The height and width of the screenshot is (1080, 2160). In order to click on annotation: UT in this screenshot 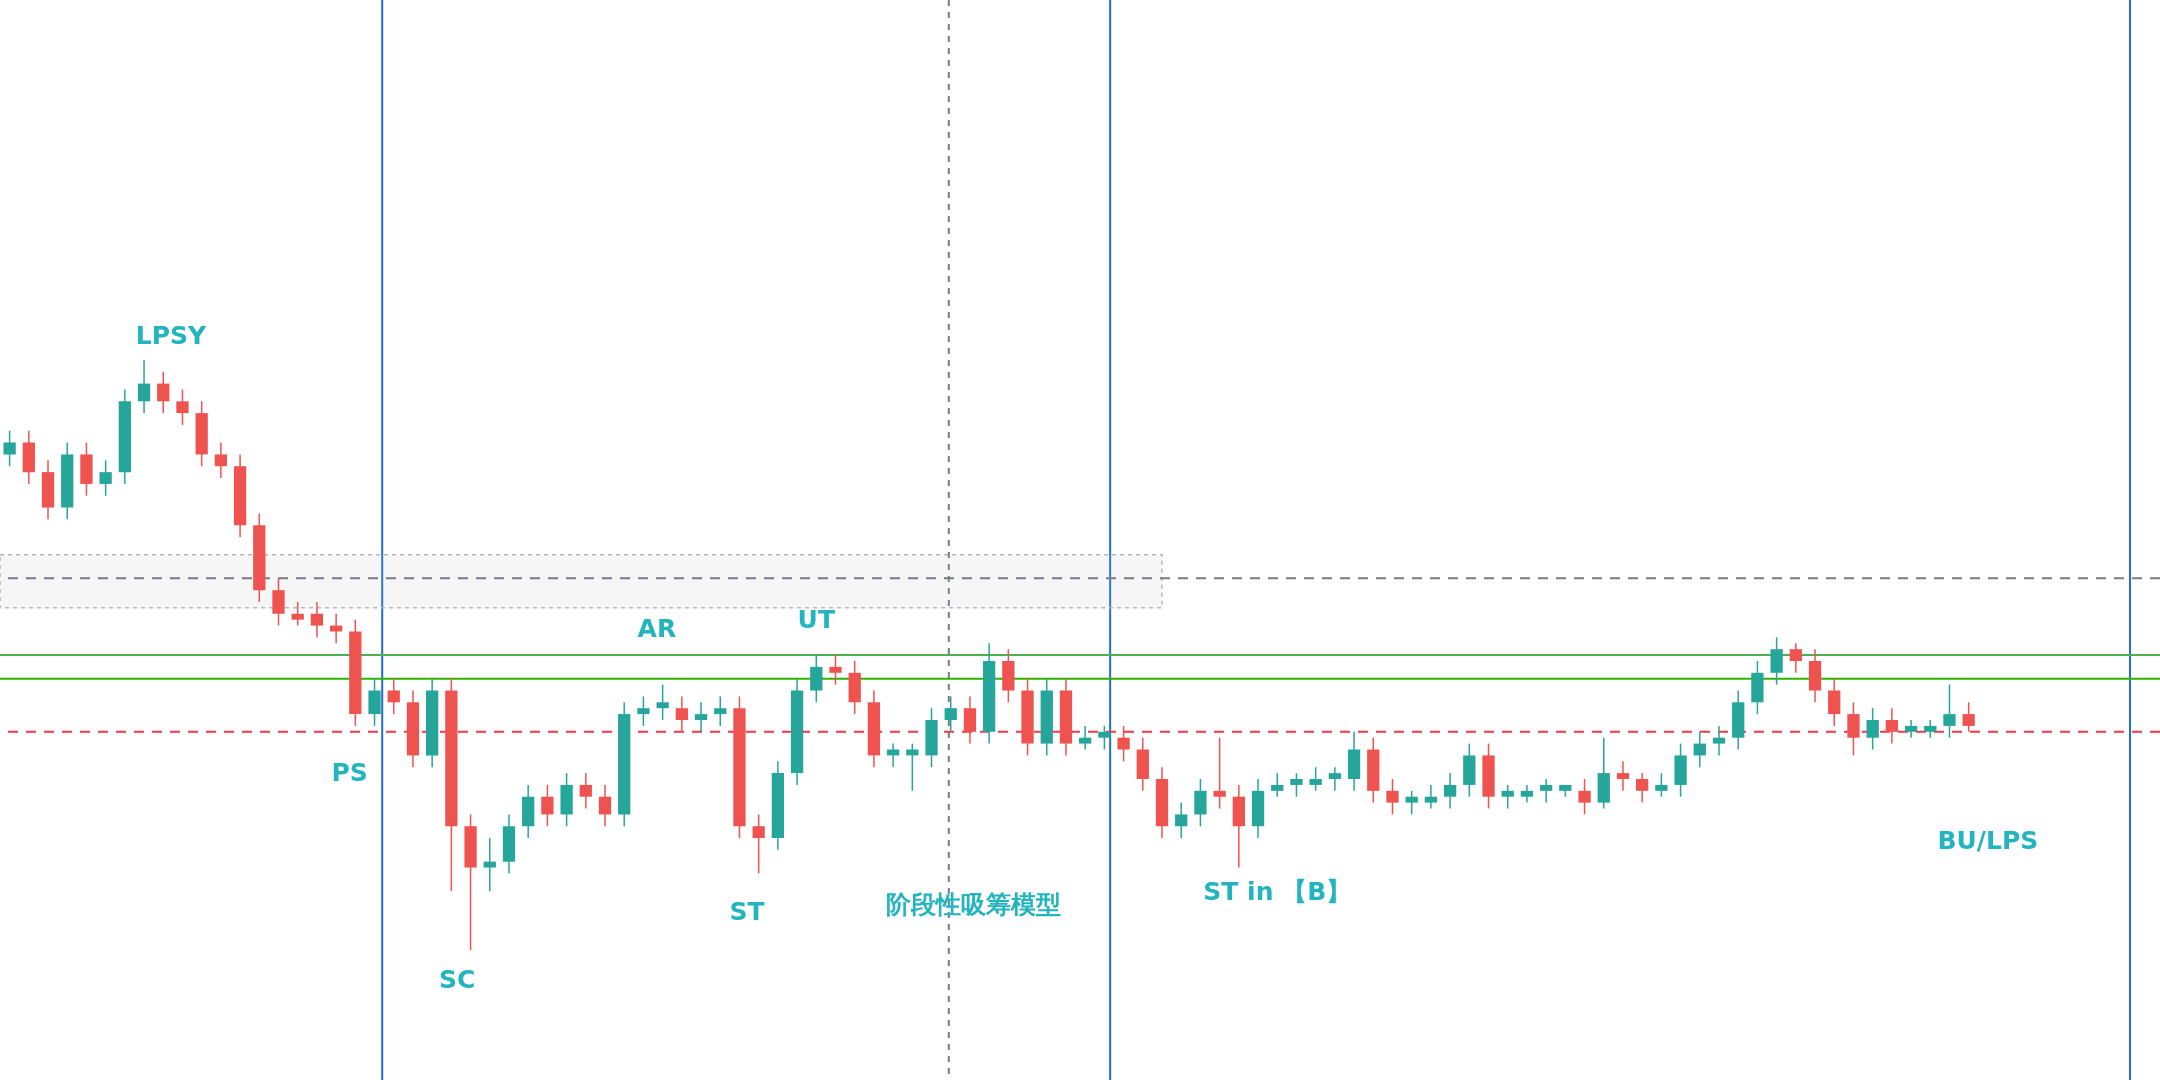, I will do `click(816, 619)`.